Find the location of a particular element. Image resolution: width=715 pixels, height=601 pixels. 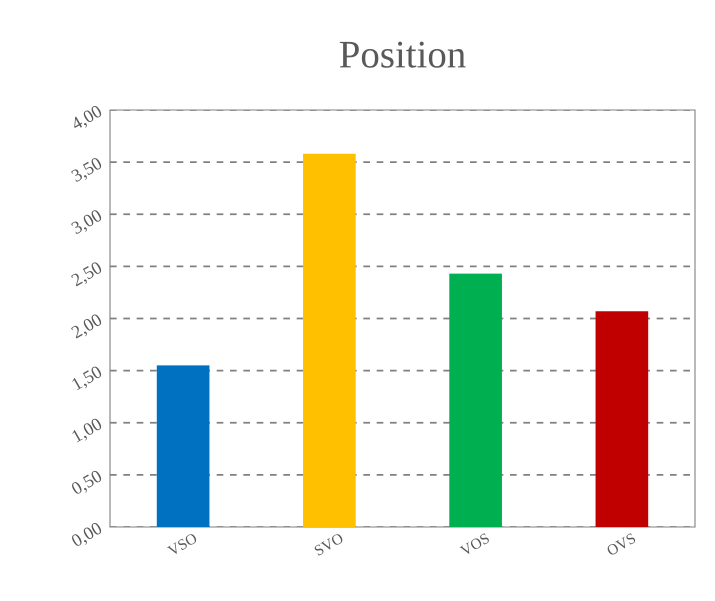

y-tick-label: 2,50 is located at coordinates (87, 274).